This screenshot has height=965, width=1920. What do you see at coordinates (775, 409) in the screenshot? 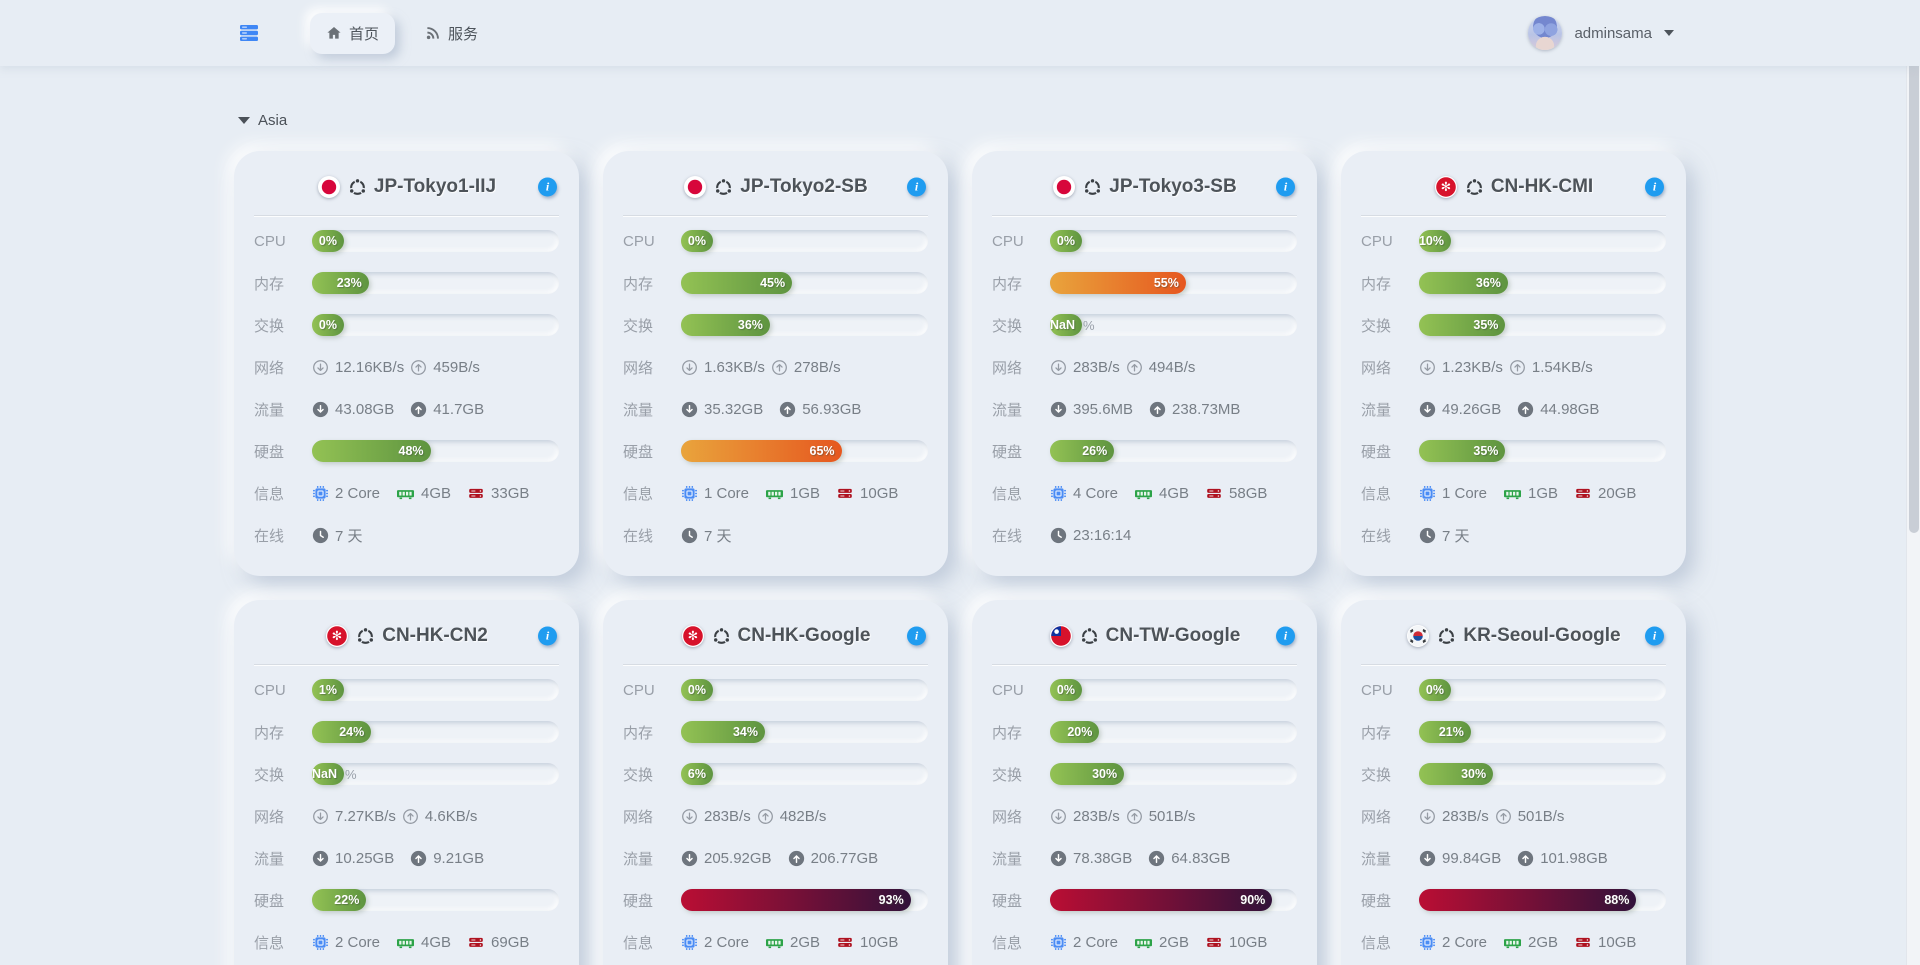
I see `traffic-row: 流量 35.32GB 56.93GB` at bounding box center [775, 409].